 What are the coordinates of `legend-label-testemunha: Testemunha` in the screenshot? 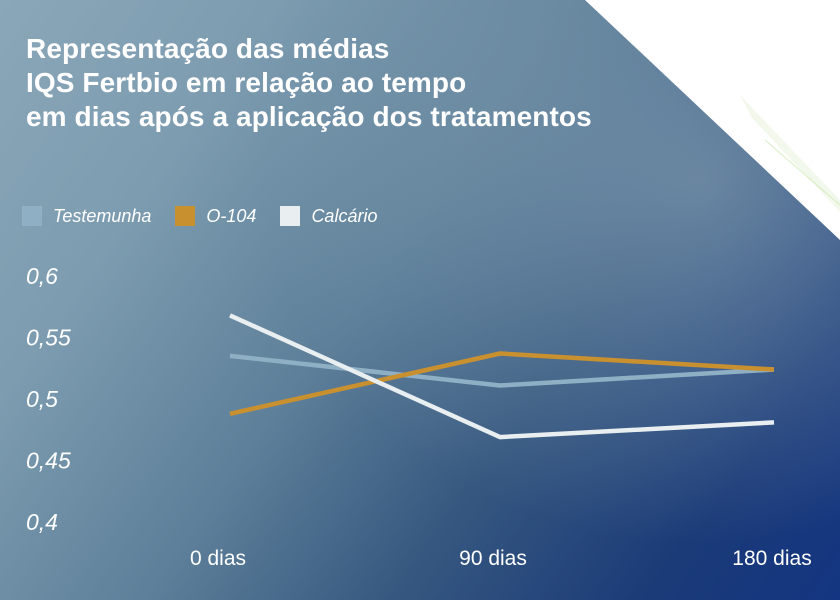 It's located at (102, 215).